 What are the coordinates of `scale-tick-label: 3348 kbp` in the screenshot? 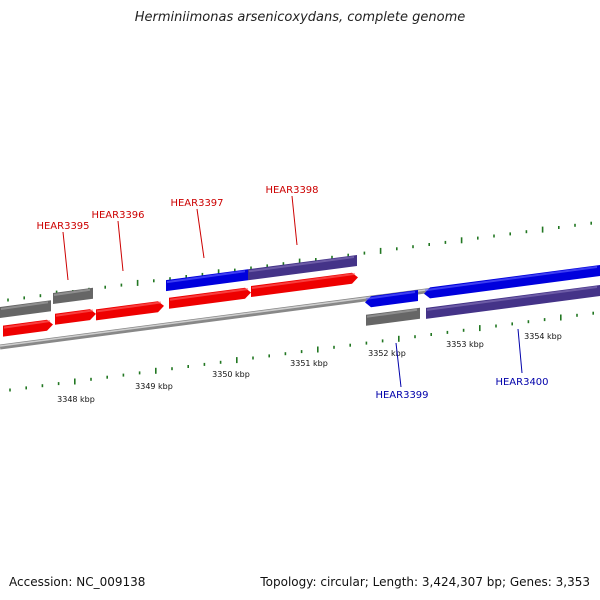 It's located at (76, 399).